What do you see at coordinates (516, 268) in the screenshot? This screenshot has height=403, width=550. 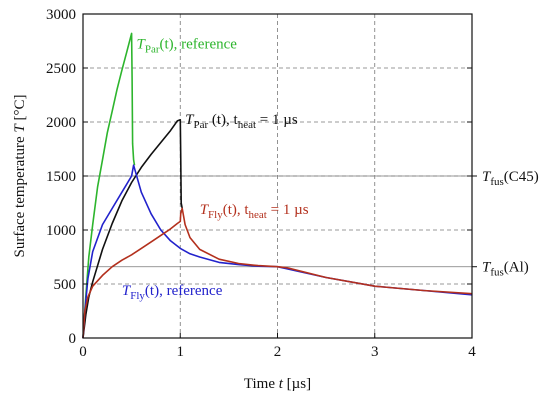 I see `ref-label-material: (Al)` at bounding box center [516, 268].